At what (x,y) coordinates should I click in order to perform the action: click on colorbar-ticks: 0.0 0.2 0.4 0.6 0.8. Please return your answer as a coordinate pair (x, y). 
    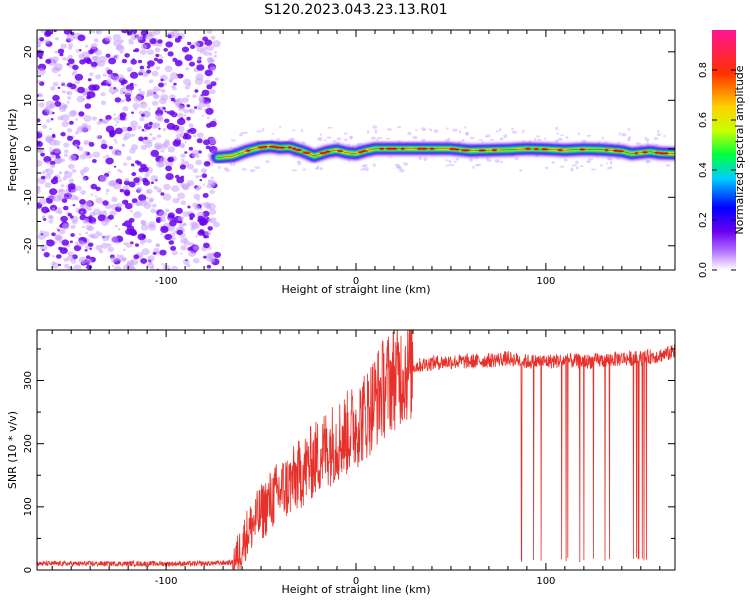
    Looking at the image, I should click on (717, 170).